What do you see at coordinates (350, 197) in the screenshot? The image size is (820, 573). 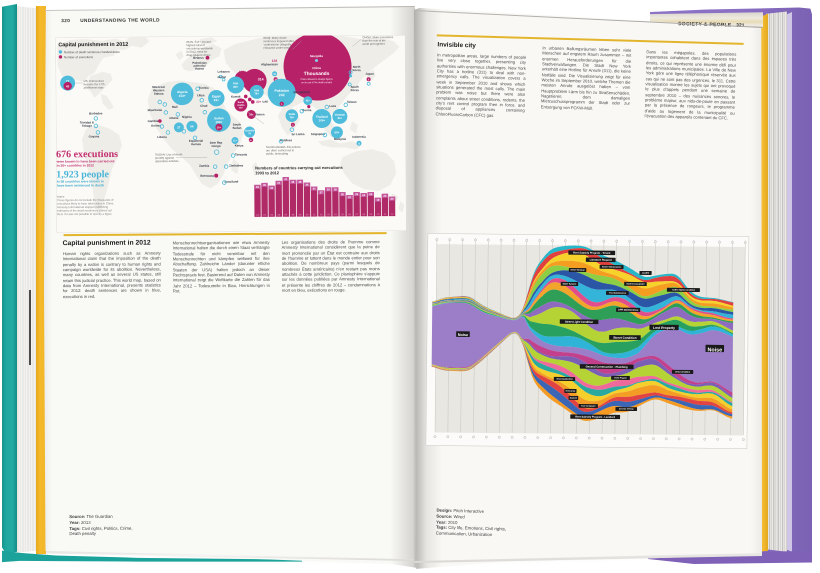 I see `svg-text: 22` at bounding box center [350, 197].